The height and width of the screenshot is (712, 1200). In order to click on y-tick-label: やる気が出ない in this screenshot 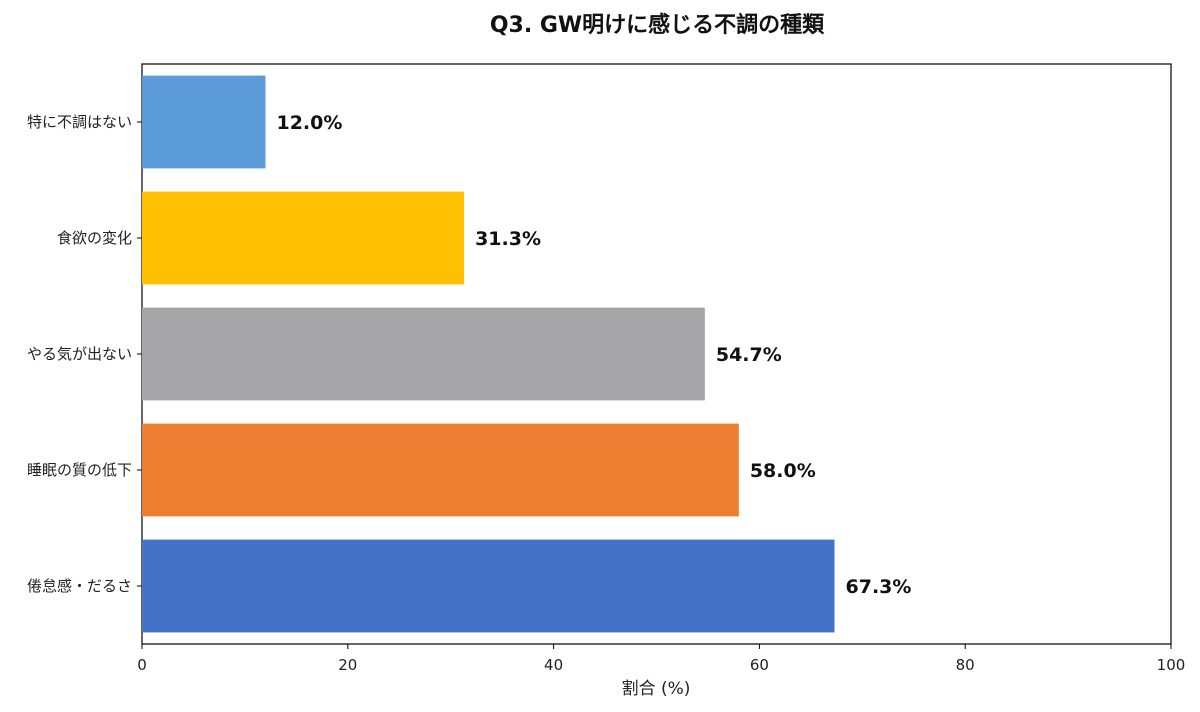, I will do `click(79, 354)`.